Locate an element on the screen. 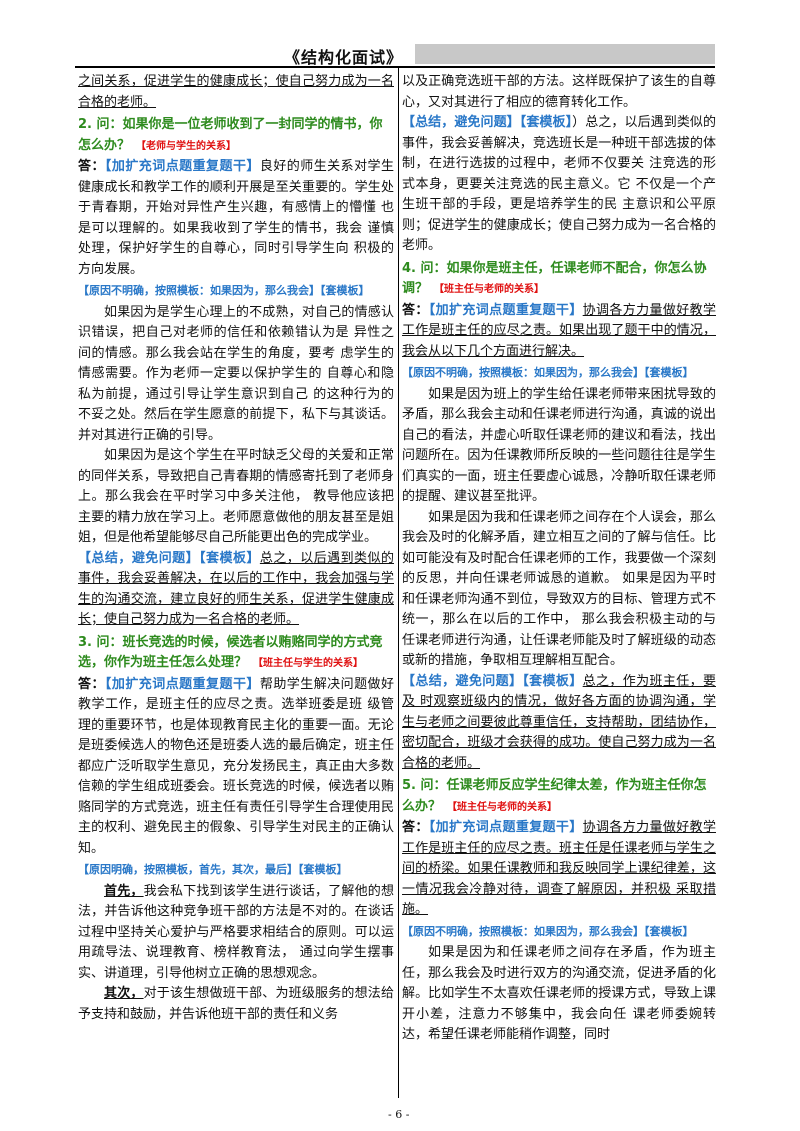 The height and width of the screenshot is (1131, 800). question-2-tag: 【老师与学生的关系】 is located at coordinates (186, 146).